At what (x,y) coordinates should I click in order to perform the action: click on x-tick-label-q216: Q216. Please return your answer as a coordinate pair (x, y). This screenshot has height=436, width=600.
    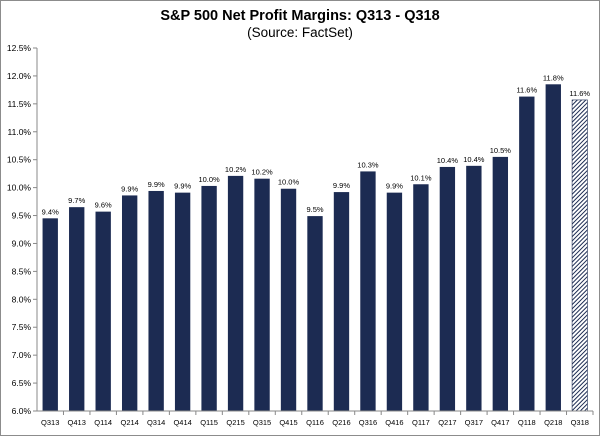
    Looking at the image, I should click on (341, 422).